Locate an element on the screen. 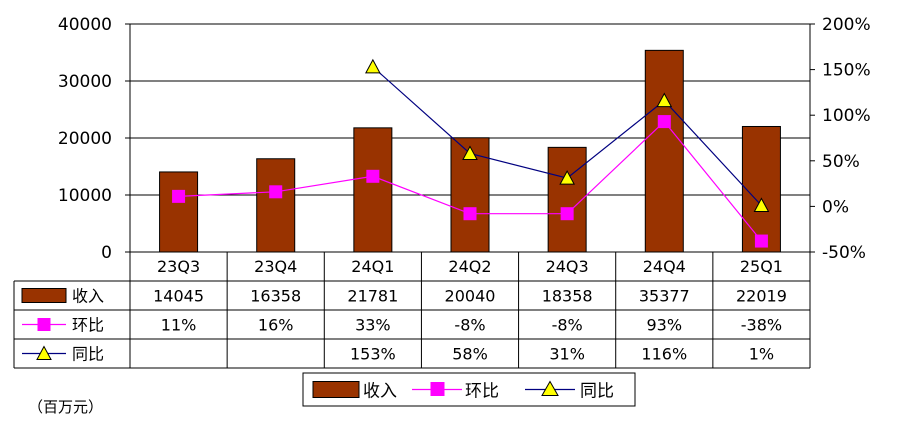  table-cell: 153% is located at coordinates (373, 354).